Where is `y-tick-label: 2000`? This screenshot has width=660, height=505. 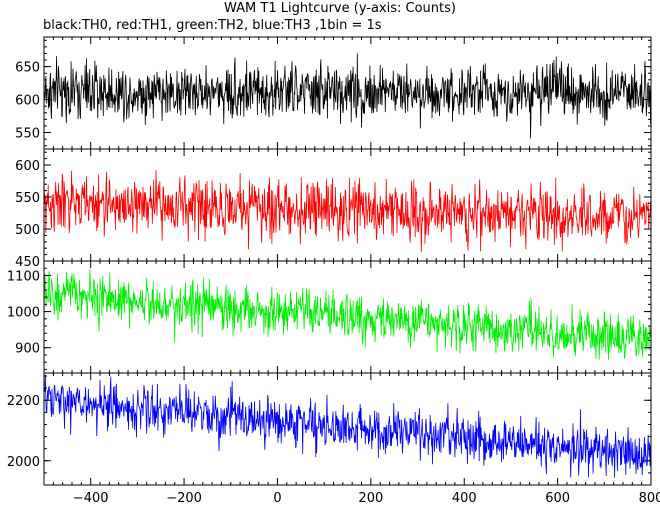
y-tick-label: 2000 is located at coordinates (23, 462).